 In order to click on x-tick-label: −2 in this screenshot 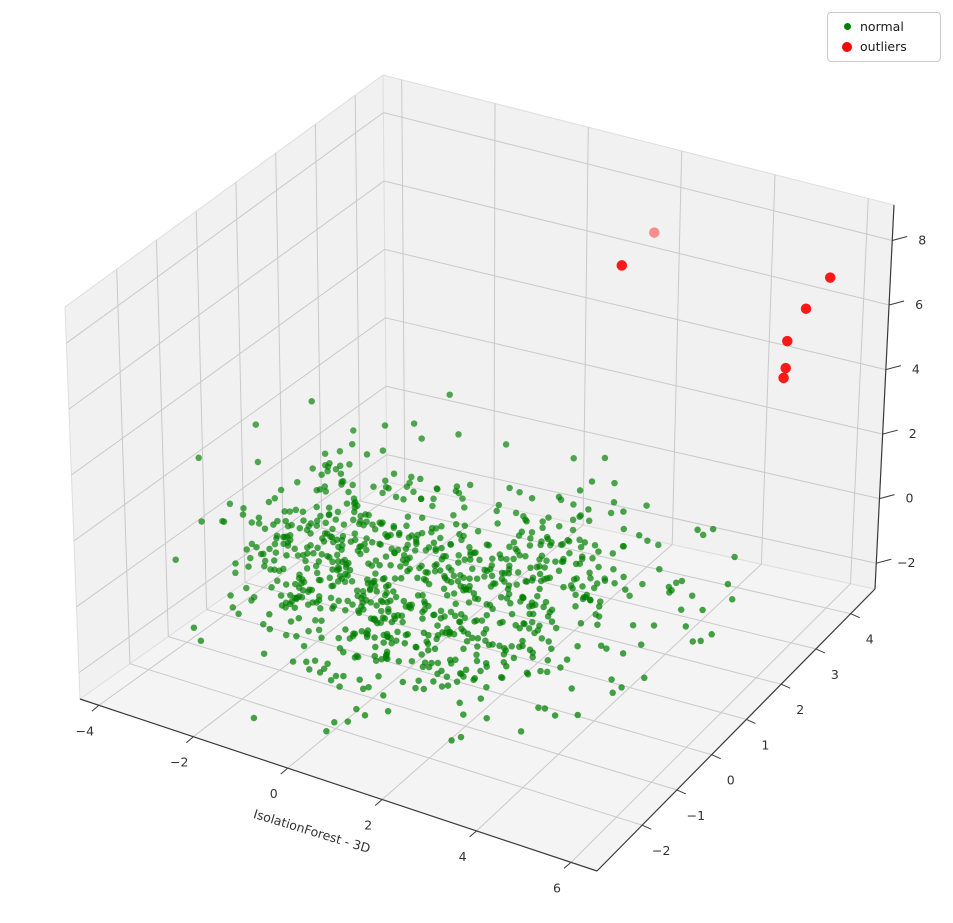, I will do `click(179, 762)`.